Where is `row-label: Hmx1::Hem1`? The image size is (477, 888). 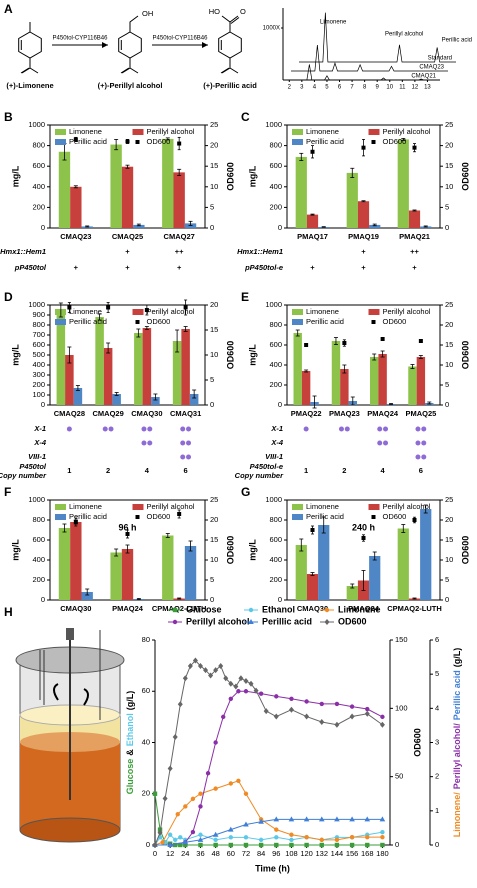 row-label: Hmx1::Hem1 is located at coordinates (260, 251).